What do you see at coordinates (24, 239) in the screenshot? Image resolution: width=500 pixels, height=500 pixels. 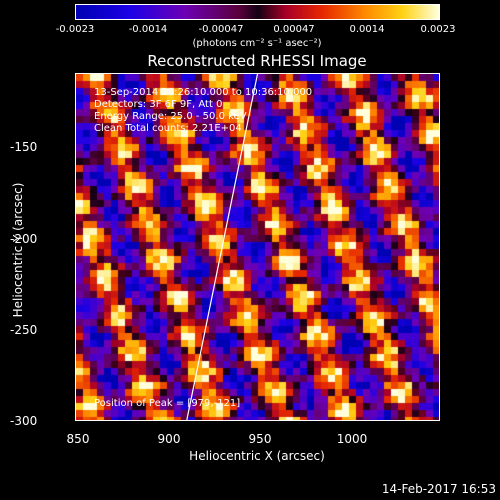 I see `y-tick: -200` at bounding box center [24, 239].